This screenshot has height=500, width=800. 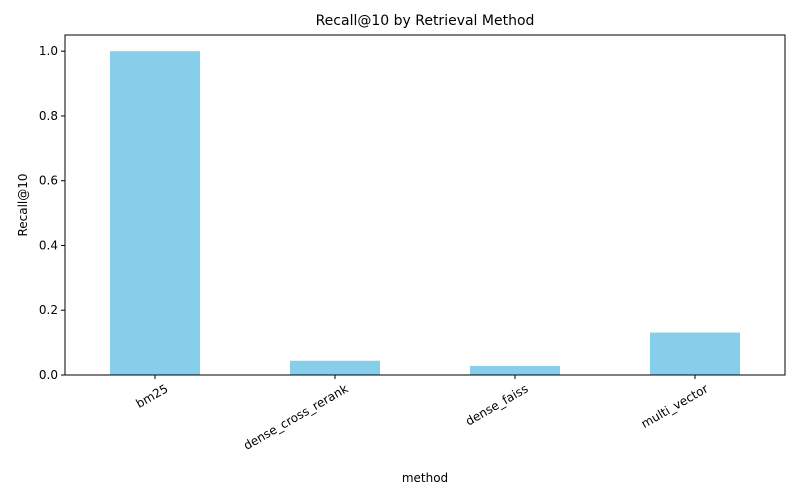 I want to click on y-axis-title: Recall@10, so click(x=23, y=204).